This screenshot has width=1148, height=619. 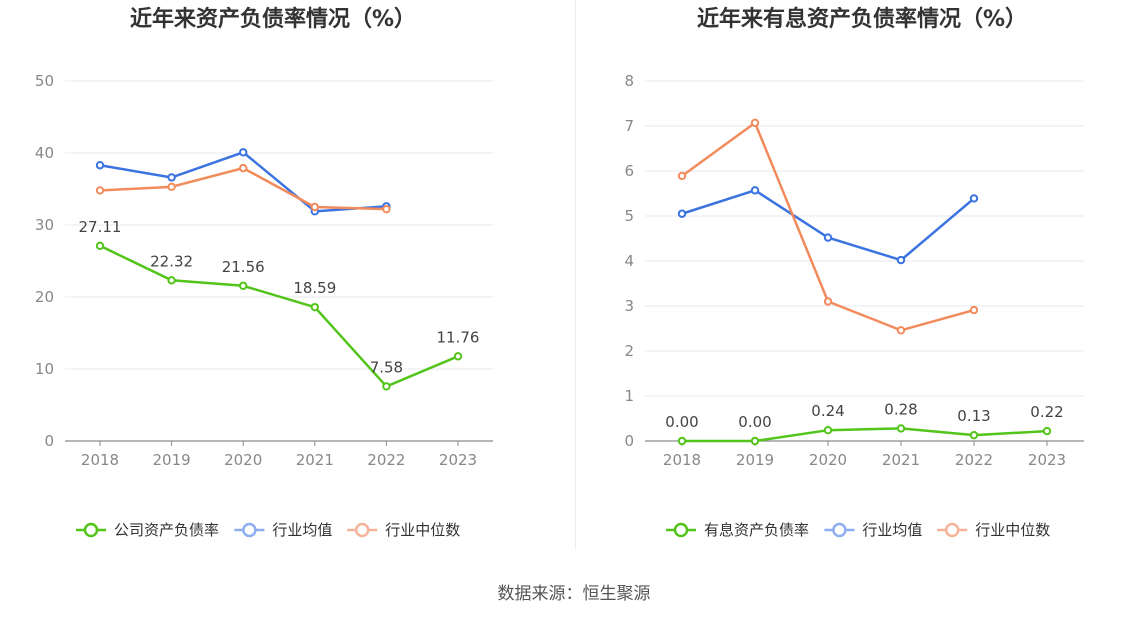 I want to click on y-tick-label: 40, so click(x=44, y=153).